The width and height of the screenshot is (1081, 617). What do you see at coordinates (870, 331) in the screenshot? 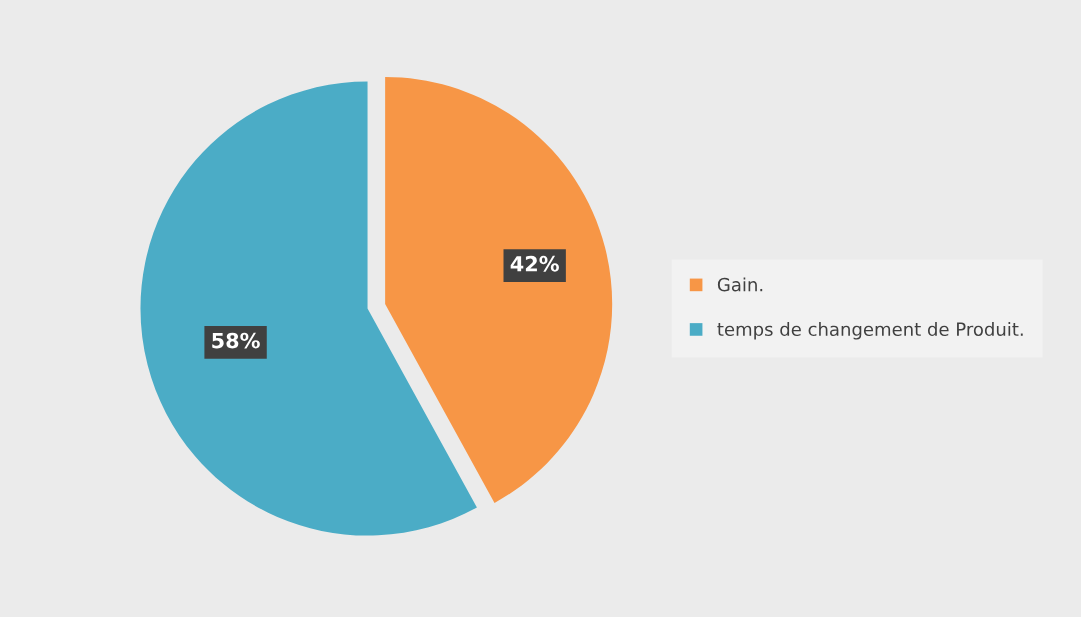
I see `legend-label: temps de changement de Produit.` at bounding box center [870, 331].